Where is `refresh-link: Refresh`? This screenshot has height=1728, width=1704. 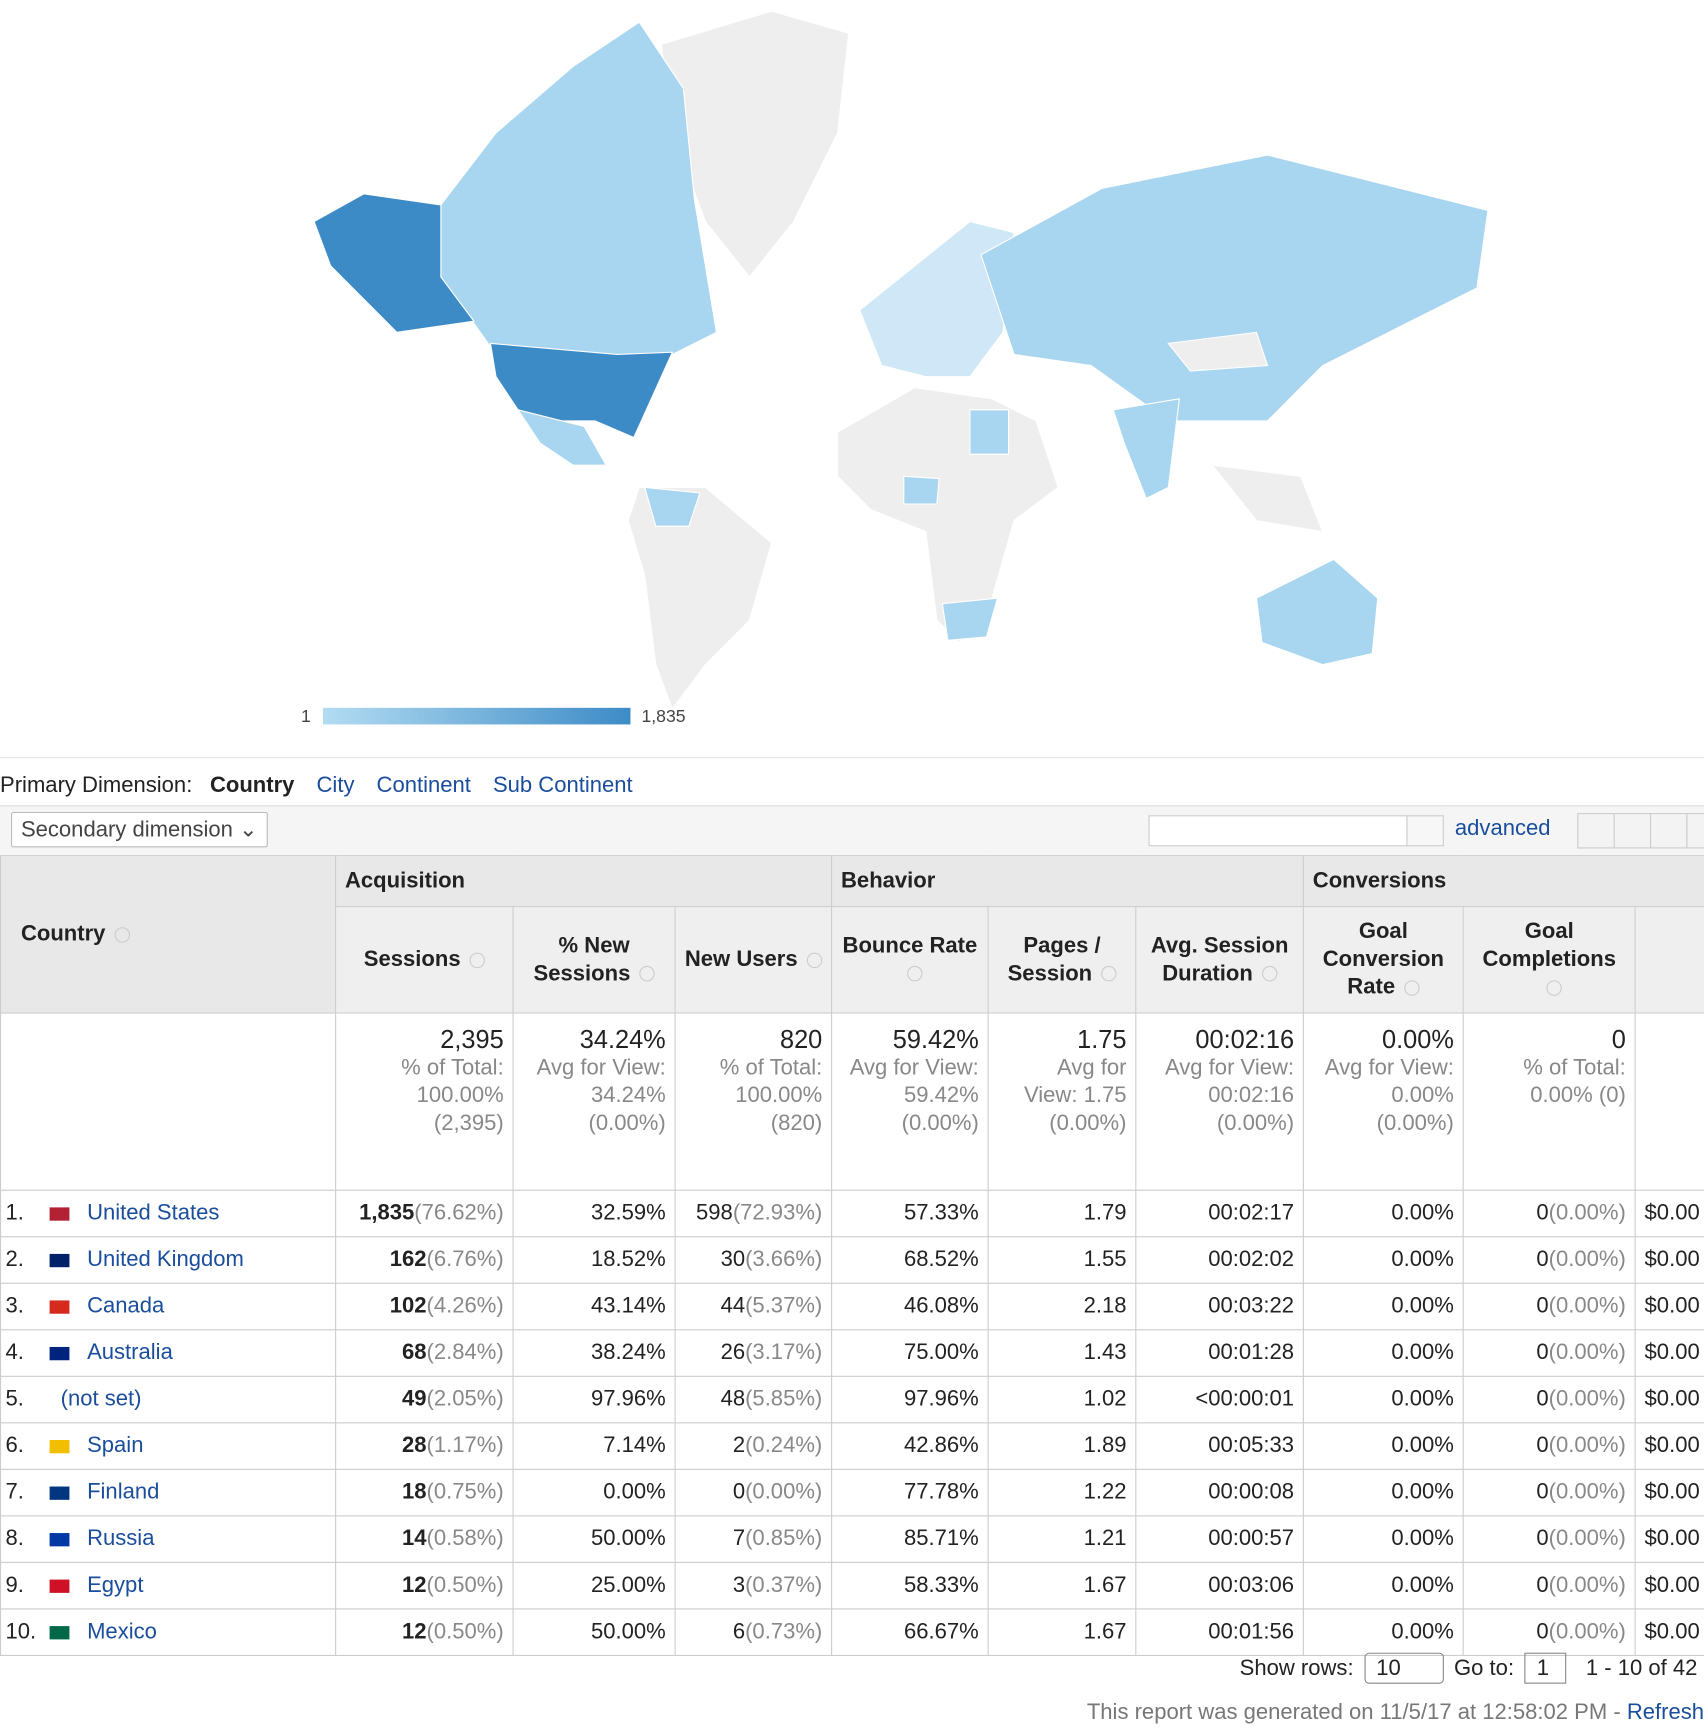
refresh-link: Refresh is located at coordinates (1665, 1712).